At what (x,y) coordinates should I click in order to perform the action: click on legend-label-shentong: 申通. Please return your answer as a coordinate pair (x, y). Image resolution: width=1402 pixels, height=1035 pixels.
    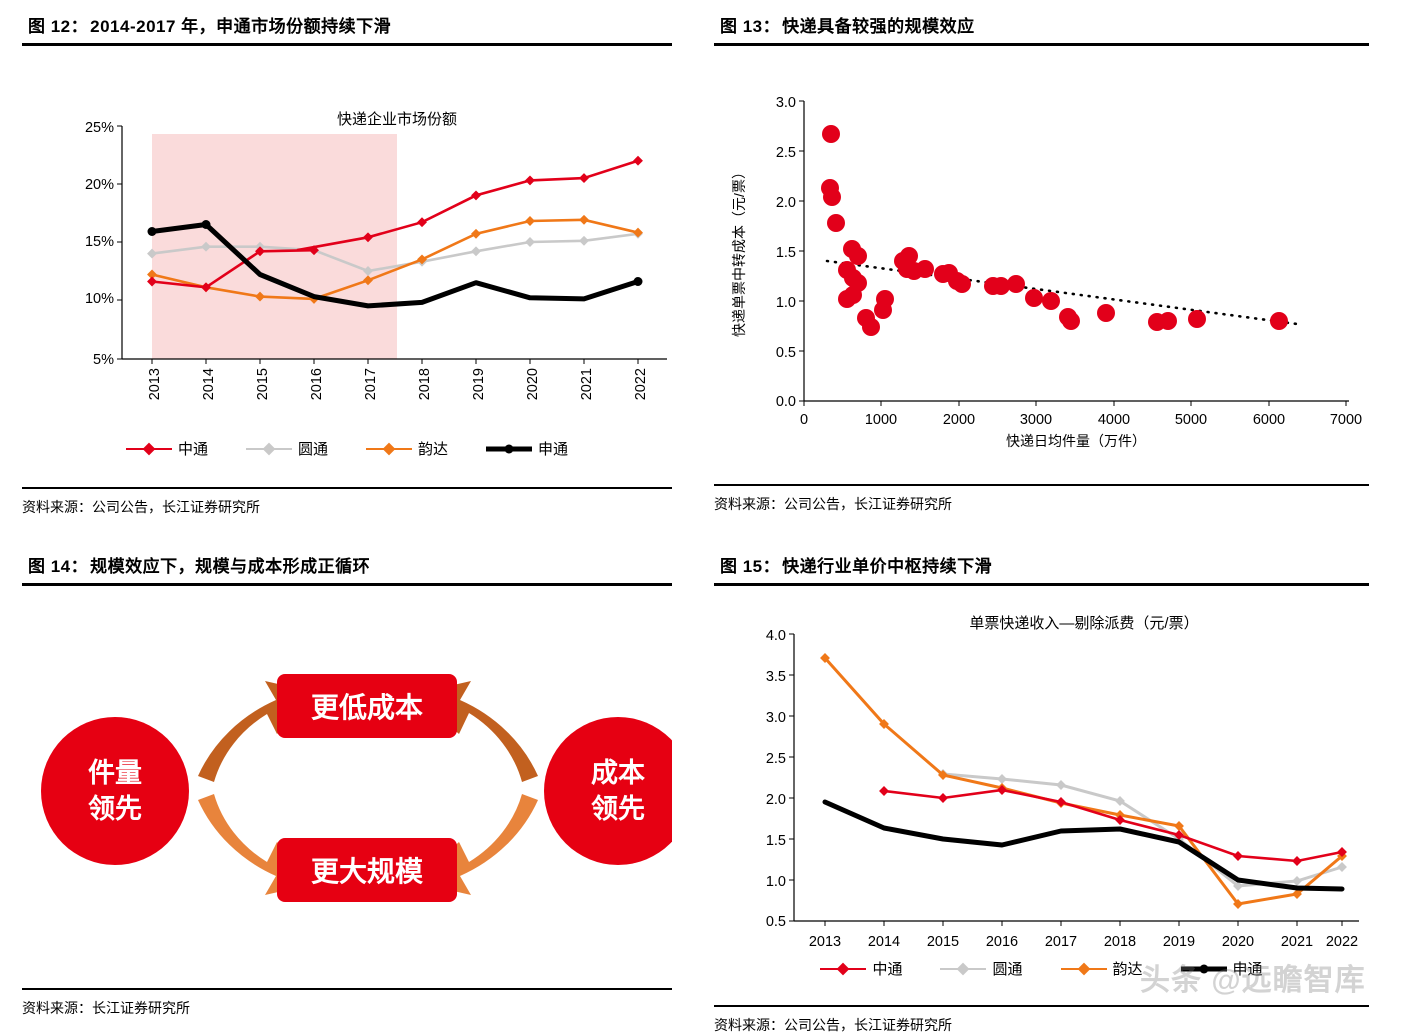
    Looking at the image, I should click on (553, 449).